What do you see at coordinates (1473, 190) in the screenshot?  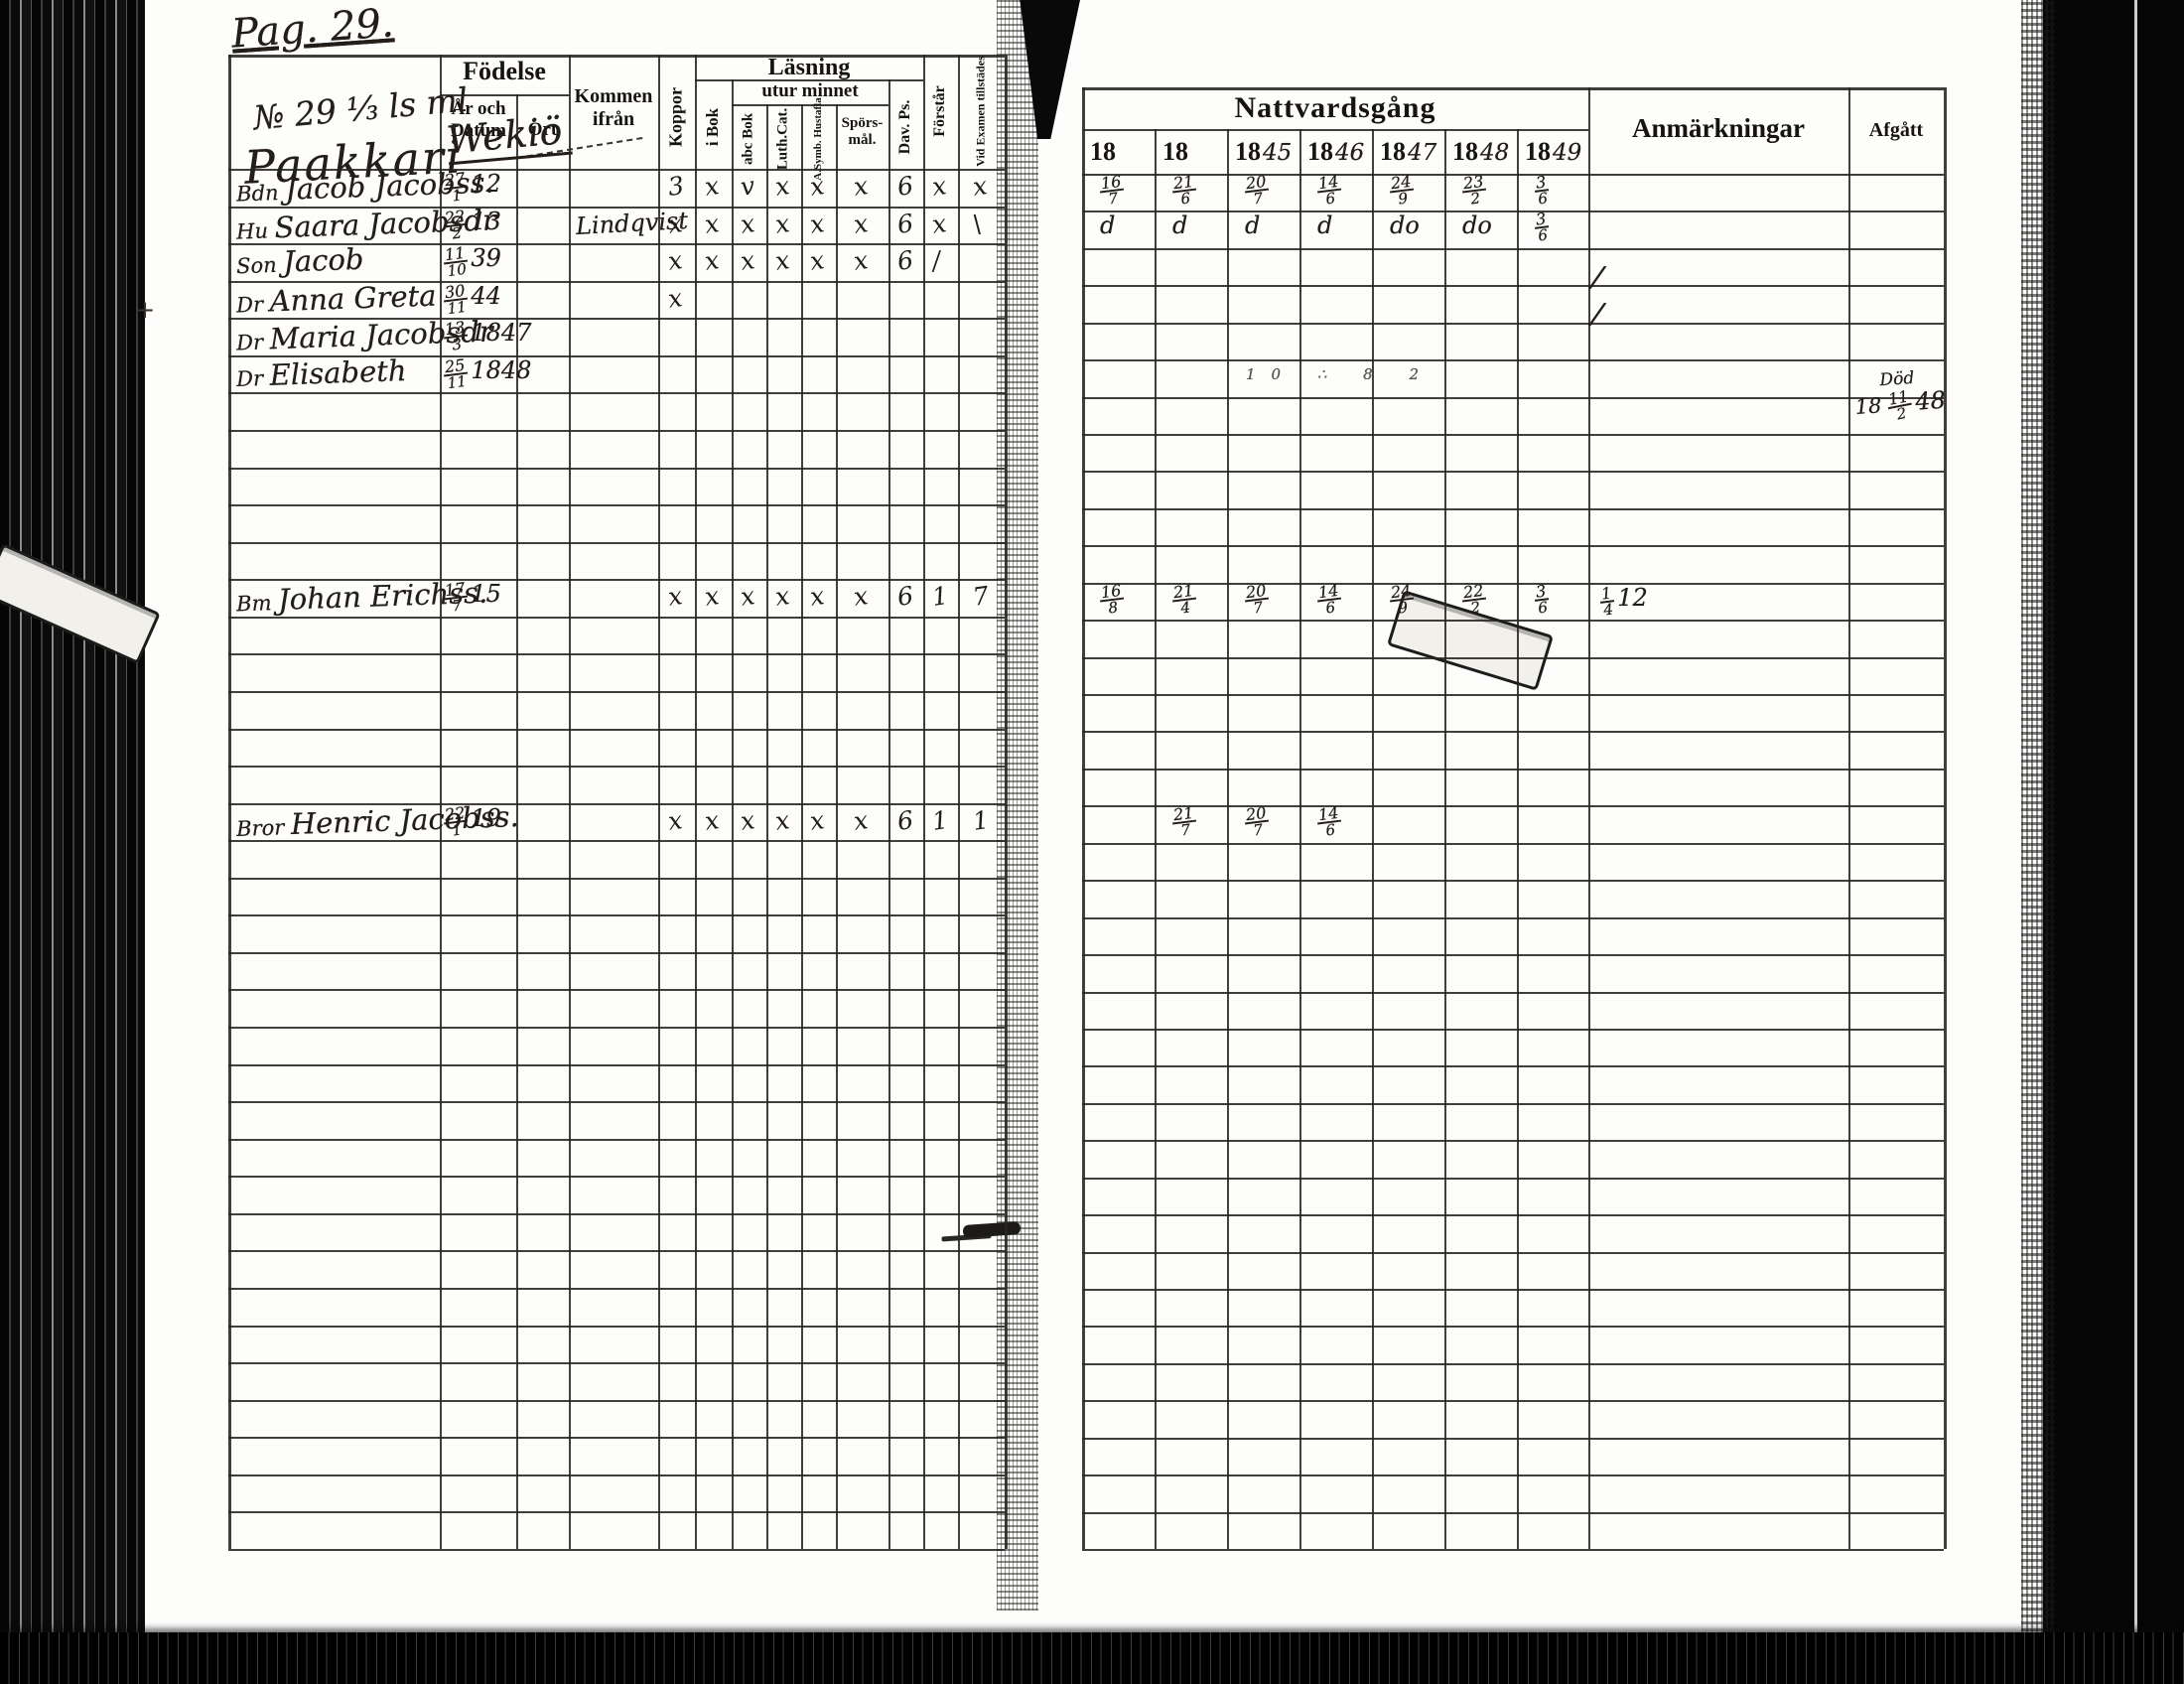 I see `communion-date: 23 2` at bounding box center [1473, 190].